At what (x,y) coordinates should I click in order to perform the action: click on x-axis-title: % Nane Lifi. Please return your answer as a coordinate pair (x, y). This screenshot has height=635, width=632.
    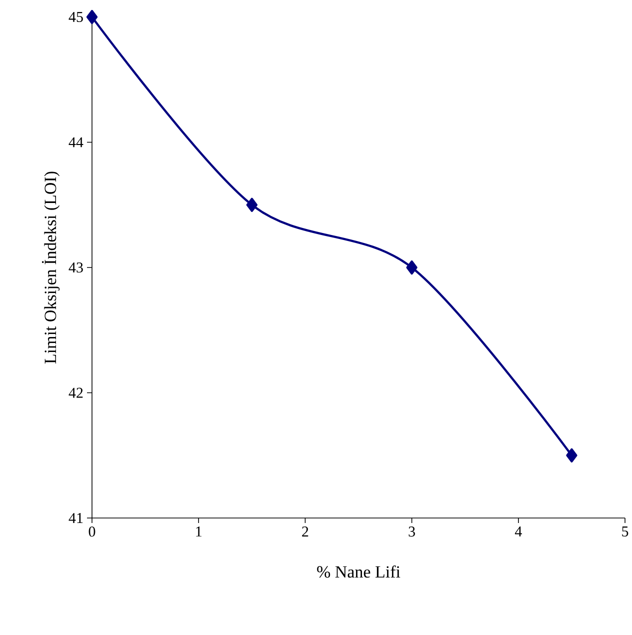
    Looking at the image, I should click on (358, 572).